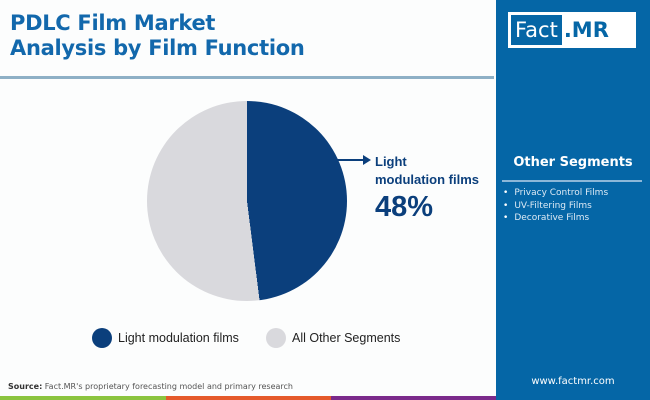  I want to click on other-segments-divider, so click(572, 181).